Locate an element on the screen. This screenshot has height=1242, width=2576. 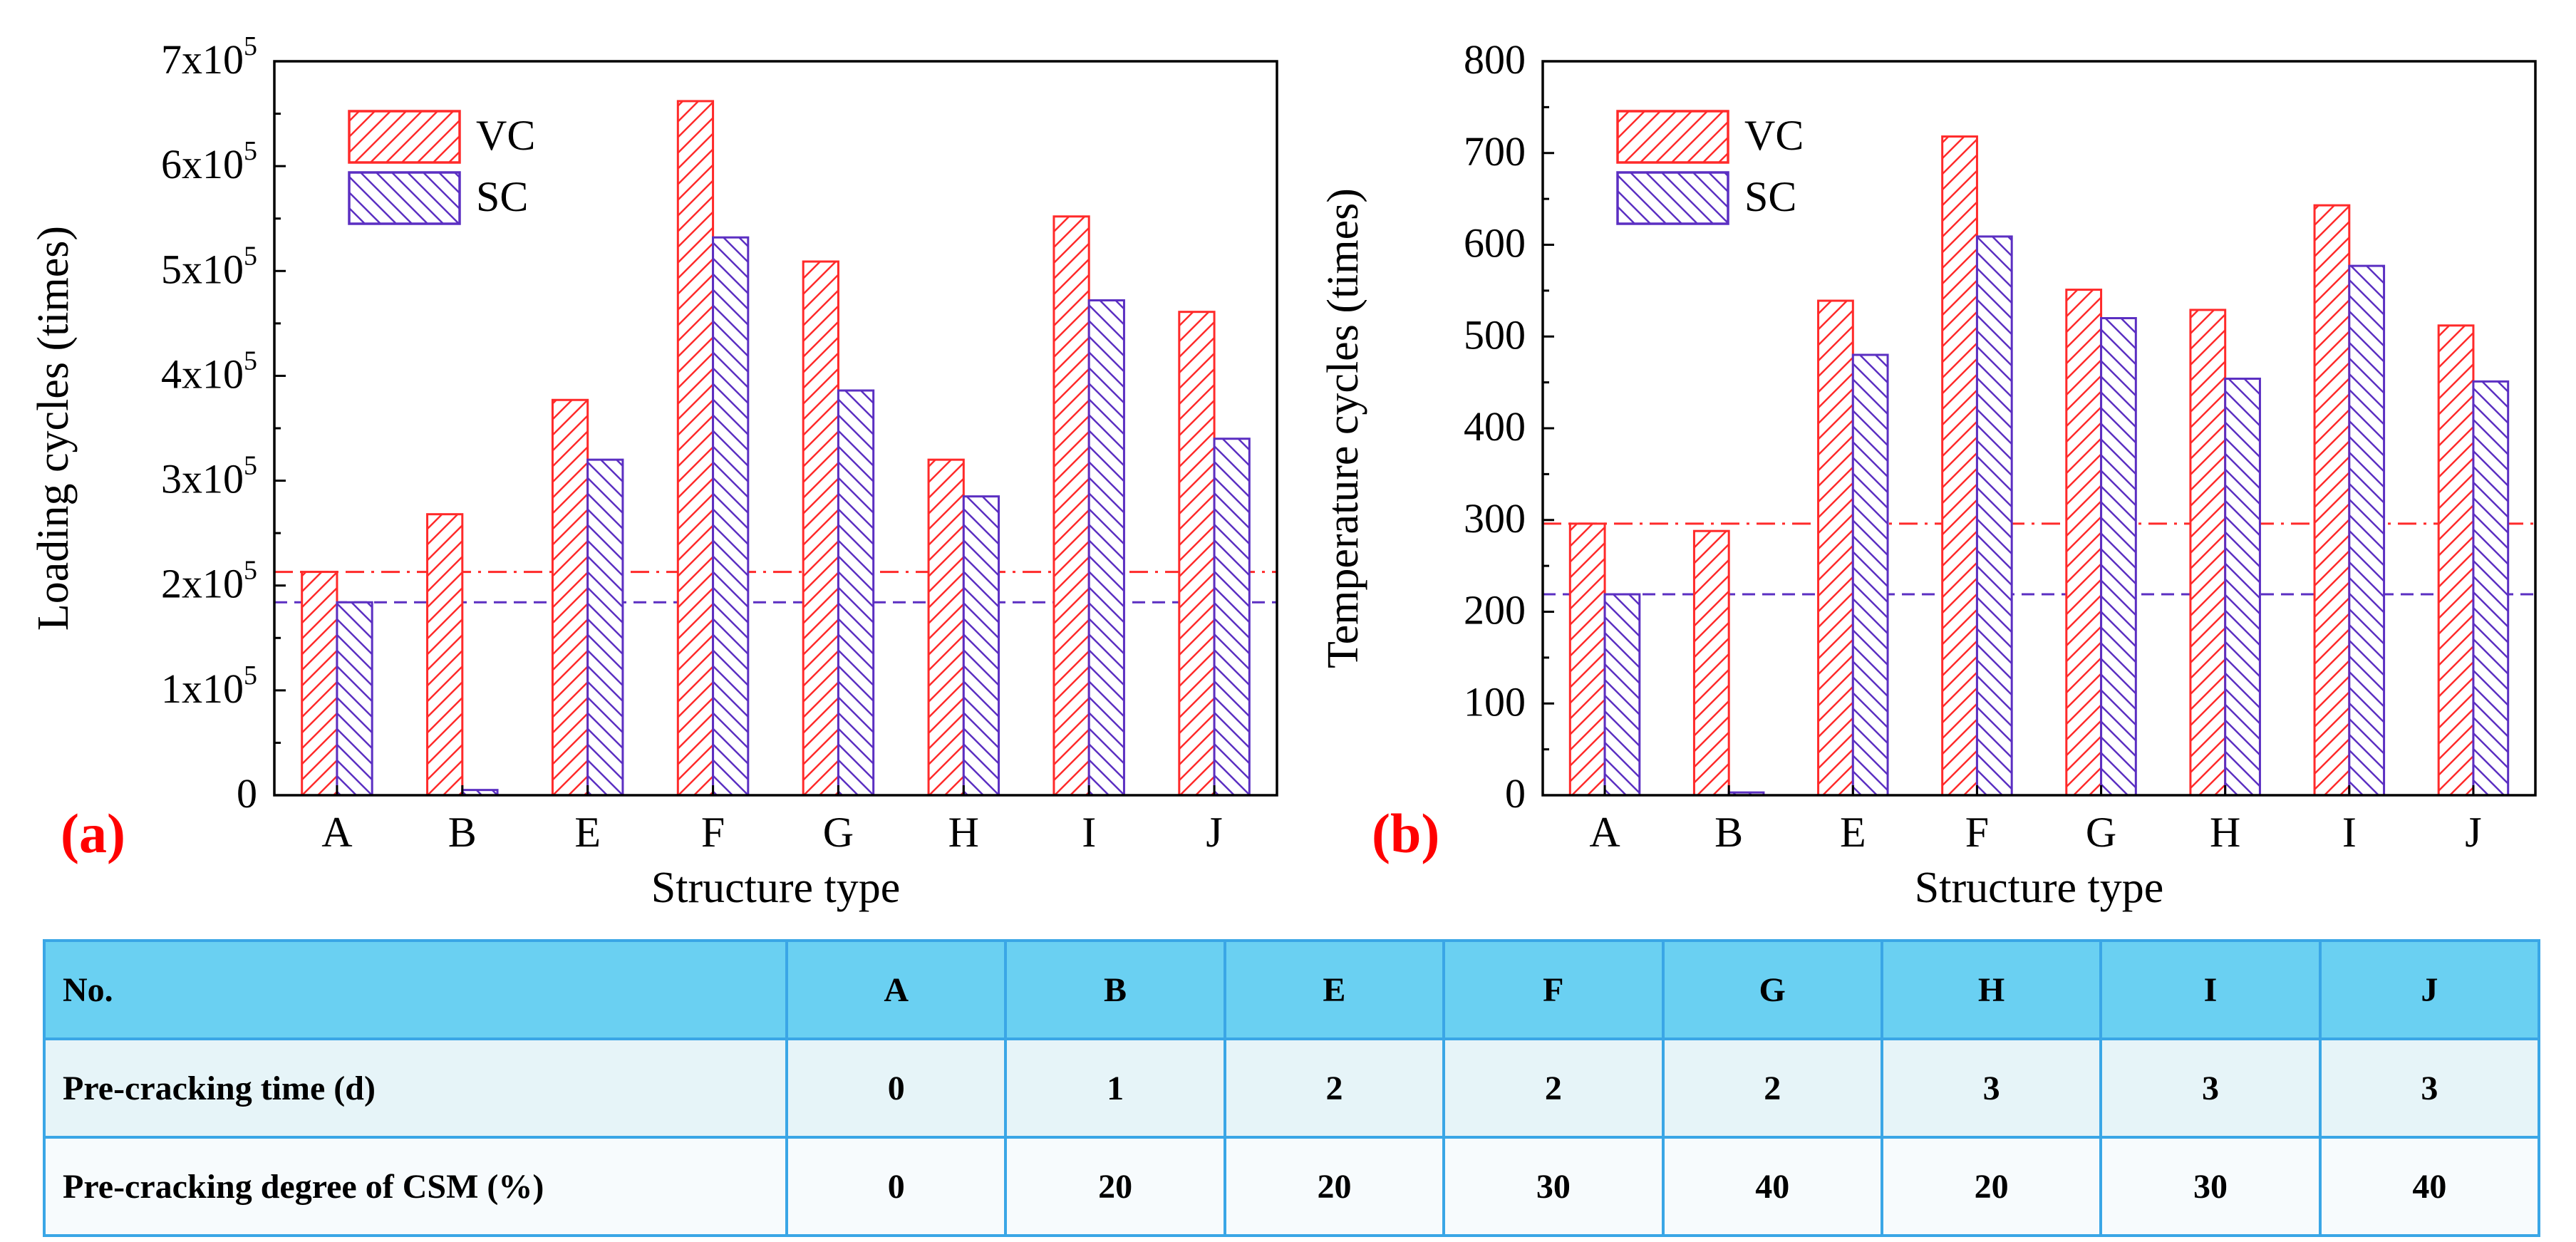
bar-vc-a is located at coordinates (1587, 660).